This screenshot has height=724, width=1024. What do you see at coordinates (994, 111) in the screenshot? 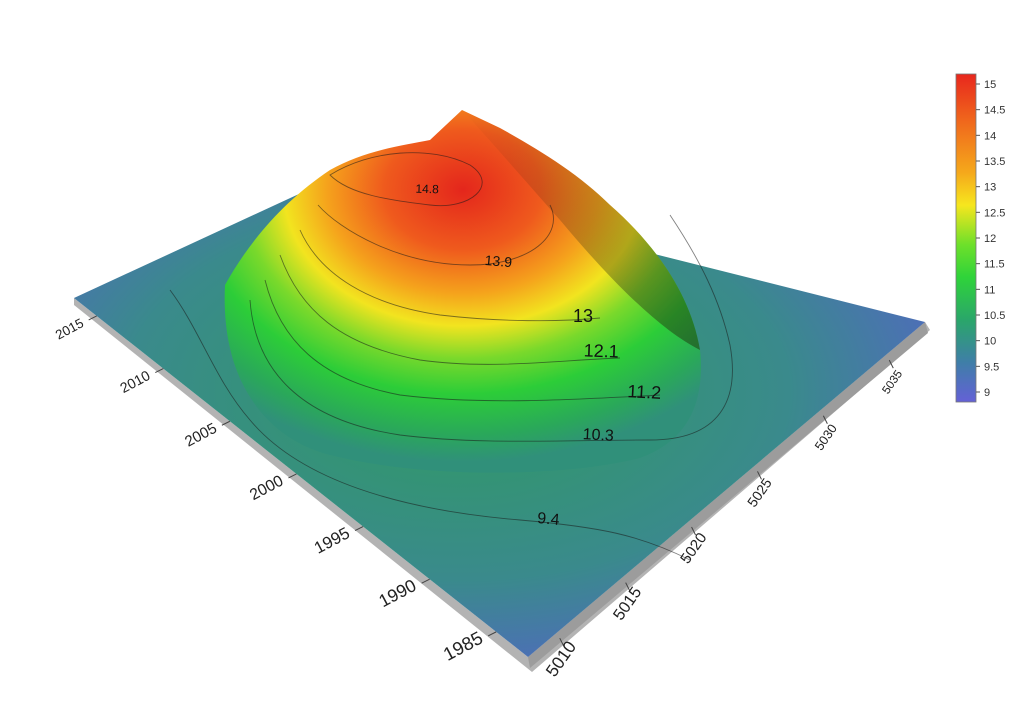
I see `colorbar-tick-label: 14.5` at bounding box center [994, 111].